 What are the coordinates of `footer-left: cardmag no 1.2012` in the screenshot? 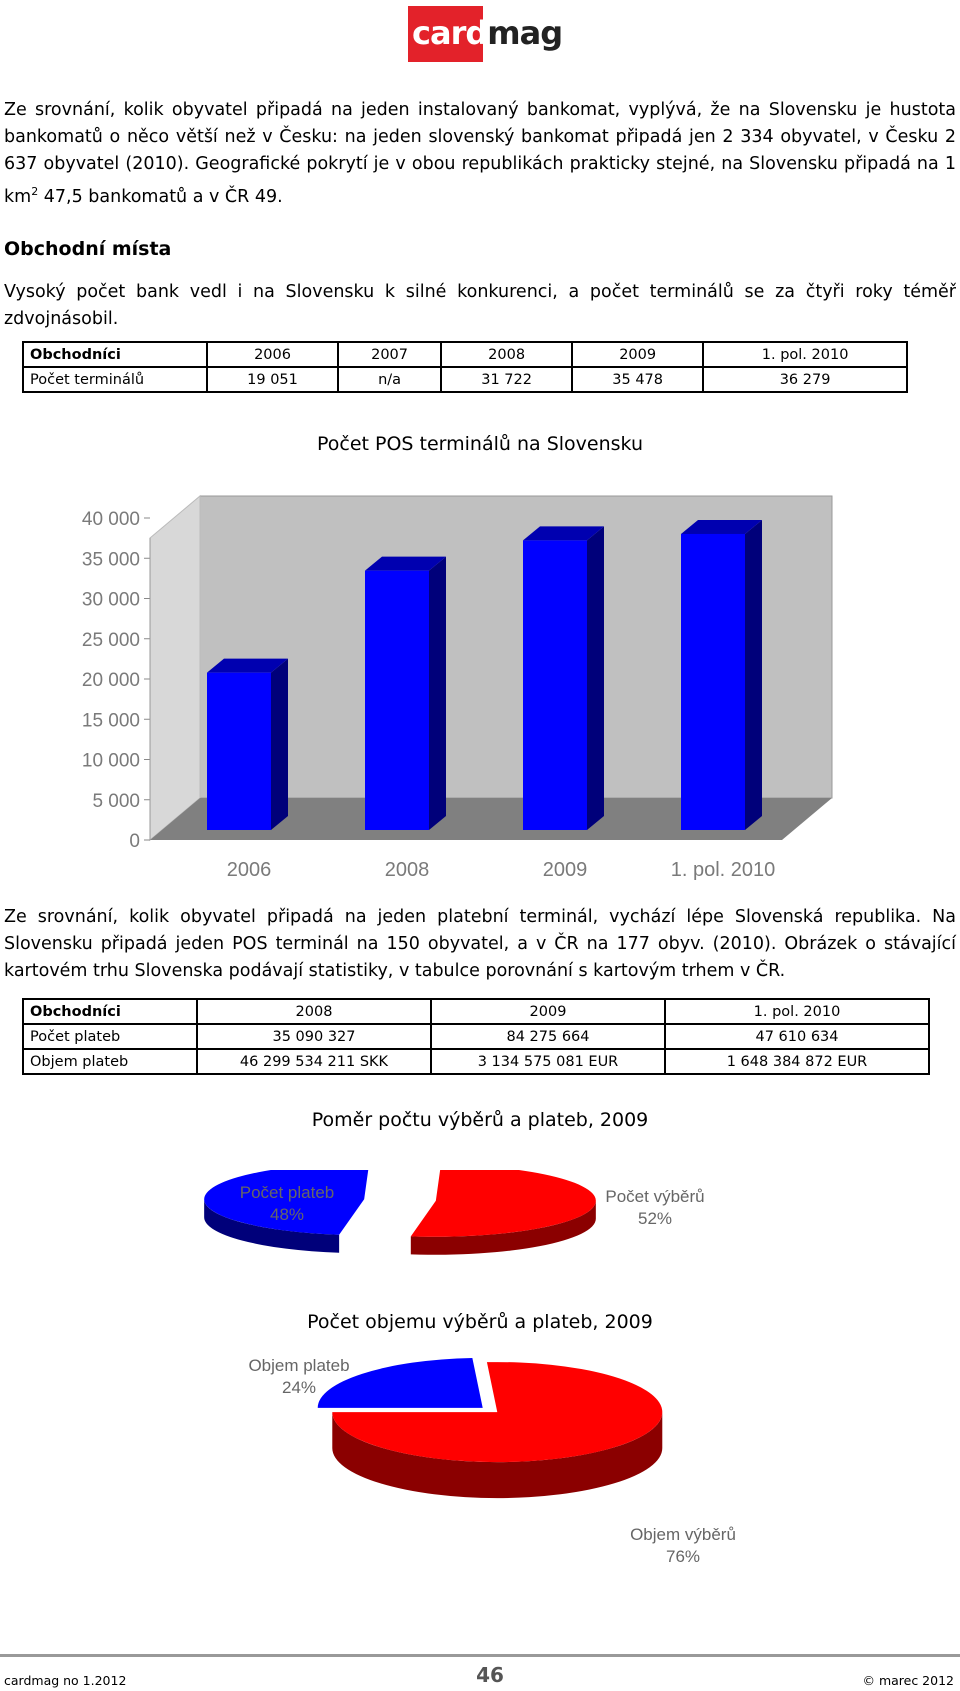 It's located at (65, 1680).